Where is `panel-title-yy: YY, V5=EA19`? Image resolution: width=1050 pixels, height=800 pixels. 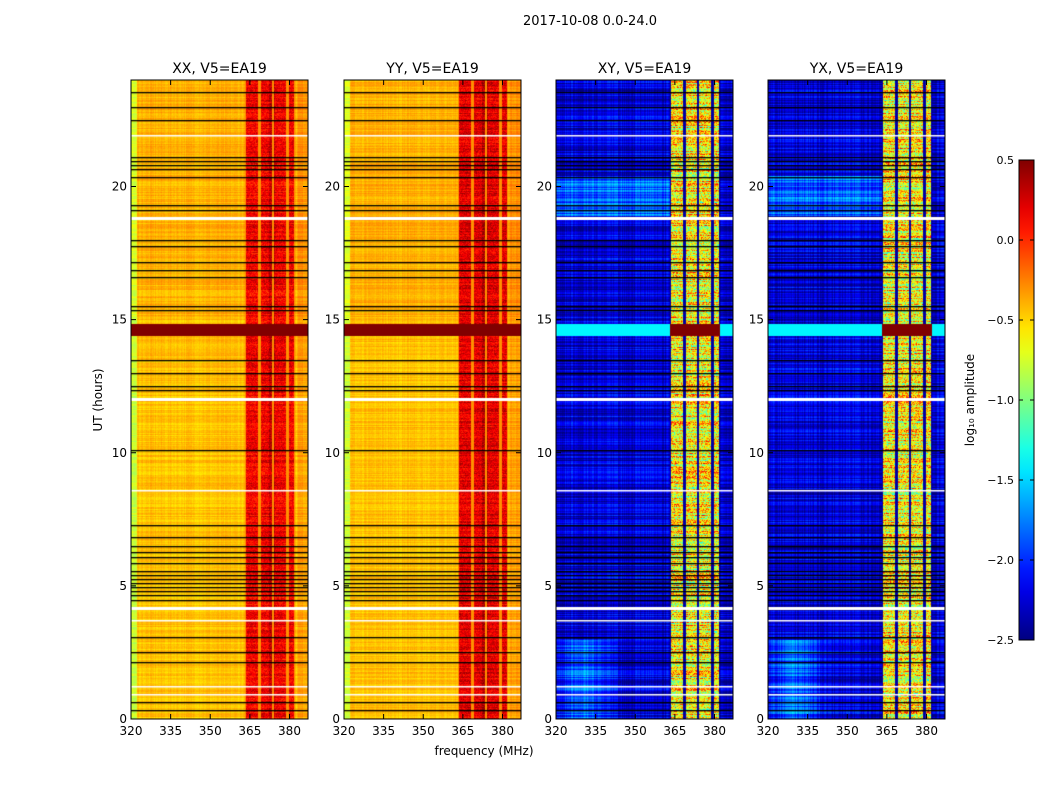 panel-title-yy: YY, V5=EA19 is located at coordinates (431, 69).